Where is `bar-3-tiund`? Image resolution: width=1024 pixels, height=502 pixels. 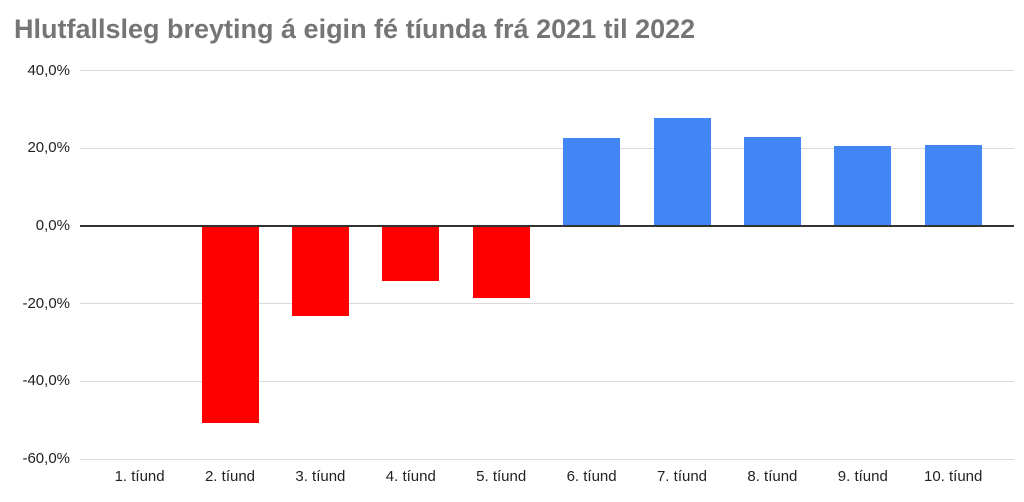
bar-3-tiund is located at coordinates (320, 271).